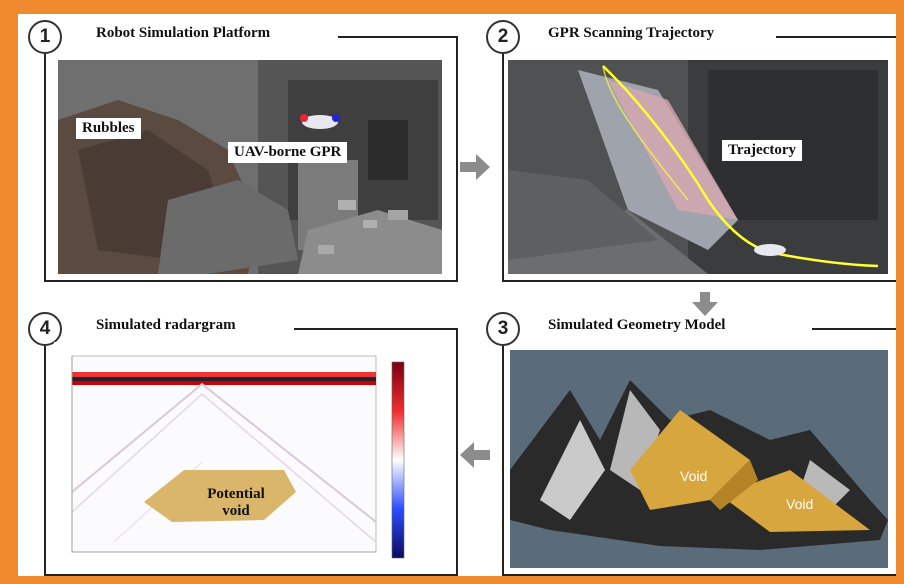 This screenshot has width=904, height=584. I want to click on label-uav-gpr: UAV-borne GPR, so click(288, 152).